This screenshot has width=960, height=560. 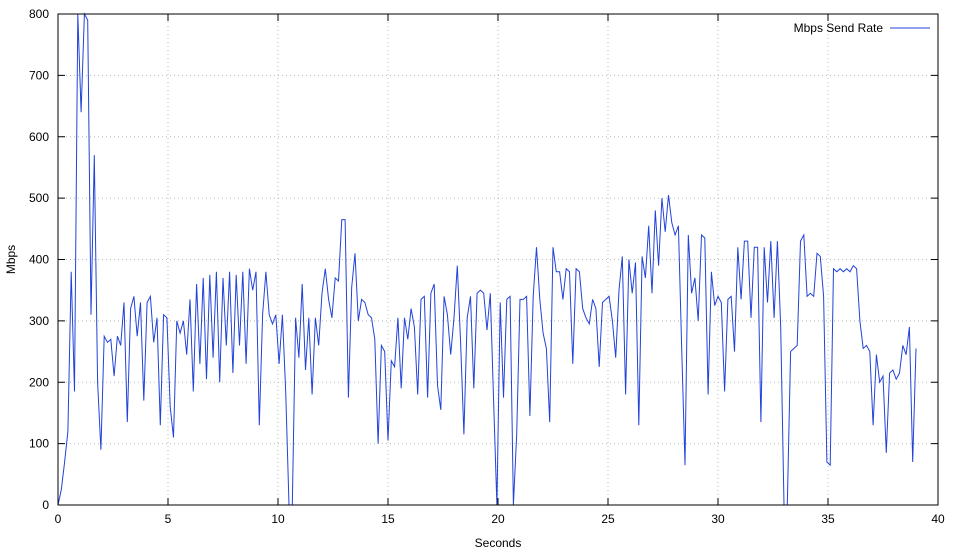 I want to click on x-tick-label: 15, so click(x=388, y=519).